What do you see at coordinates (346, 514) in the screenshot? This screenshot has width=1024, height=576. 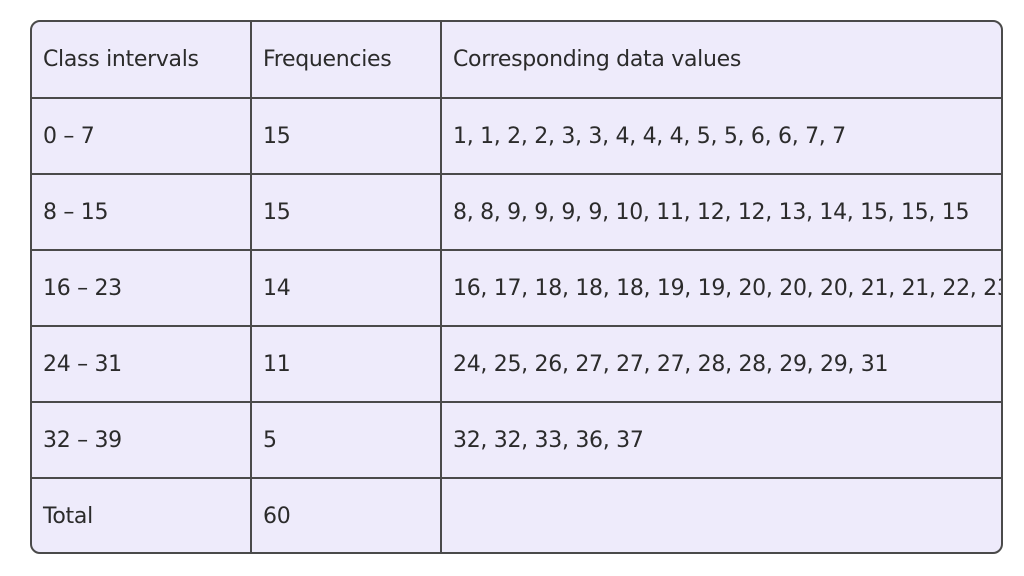 I see `total-frequency-cell: 60` at bounding box center [346, 514].